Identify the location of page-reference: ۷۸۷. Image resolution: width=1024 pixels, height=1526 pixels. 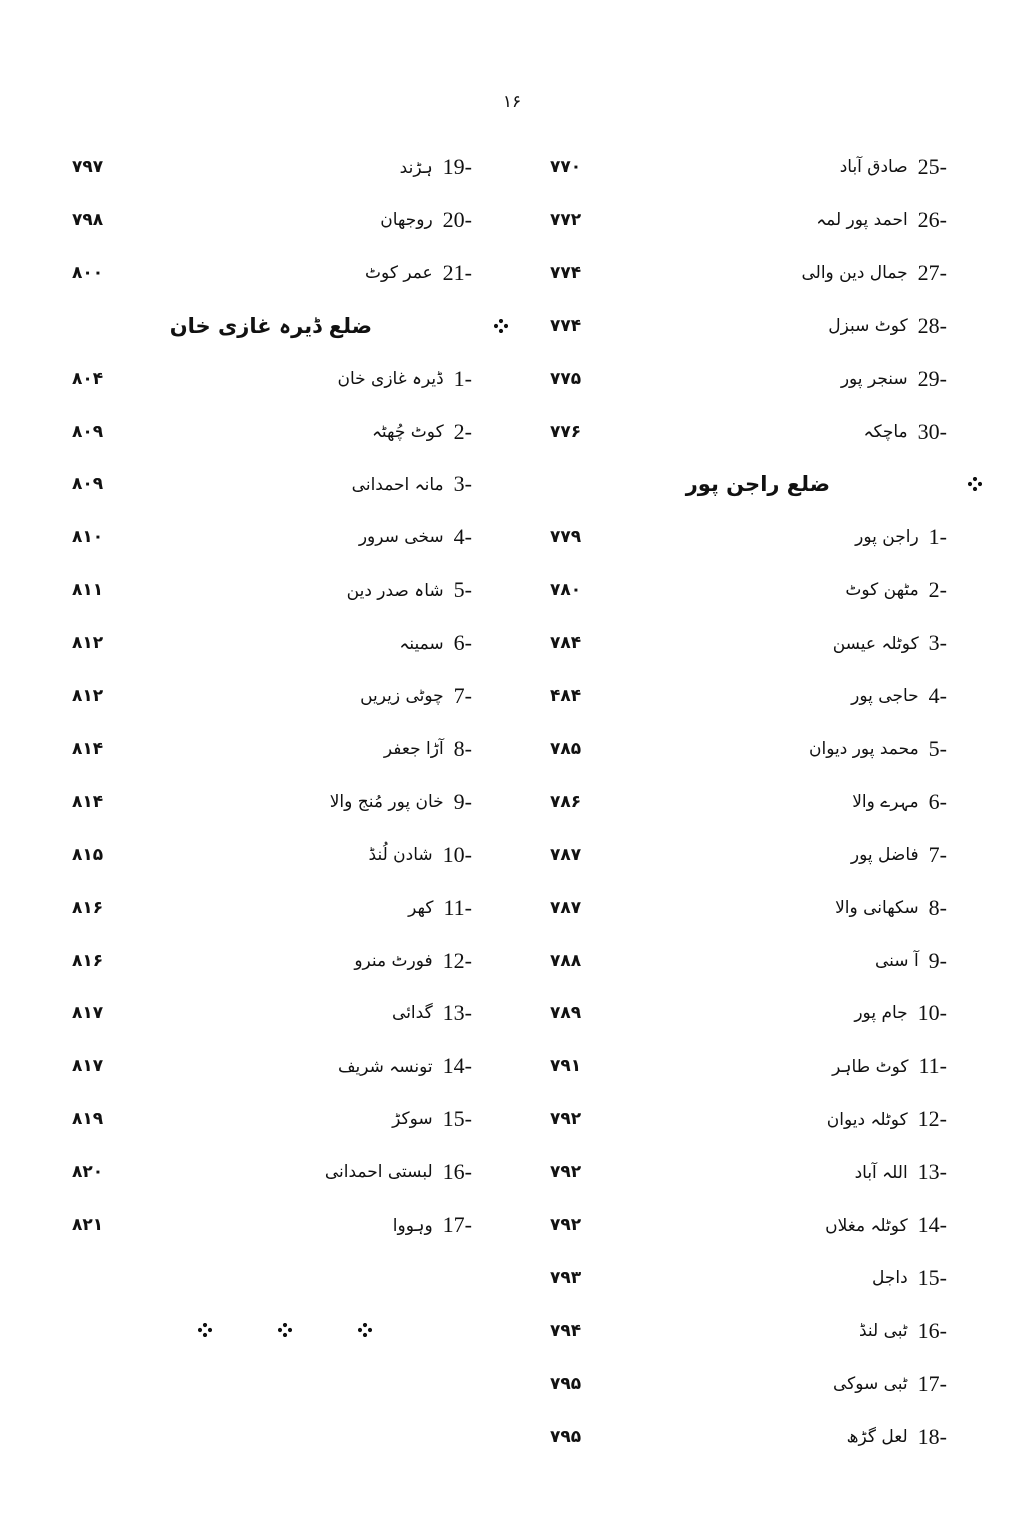
(566, 854).